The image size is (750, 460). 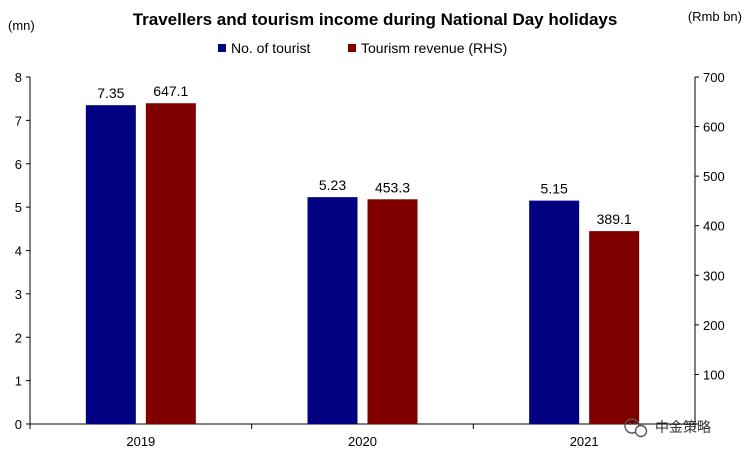 I want to click on left-tick-label: 6, so click(x=18, y=164).